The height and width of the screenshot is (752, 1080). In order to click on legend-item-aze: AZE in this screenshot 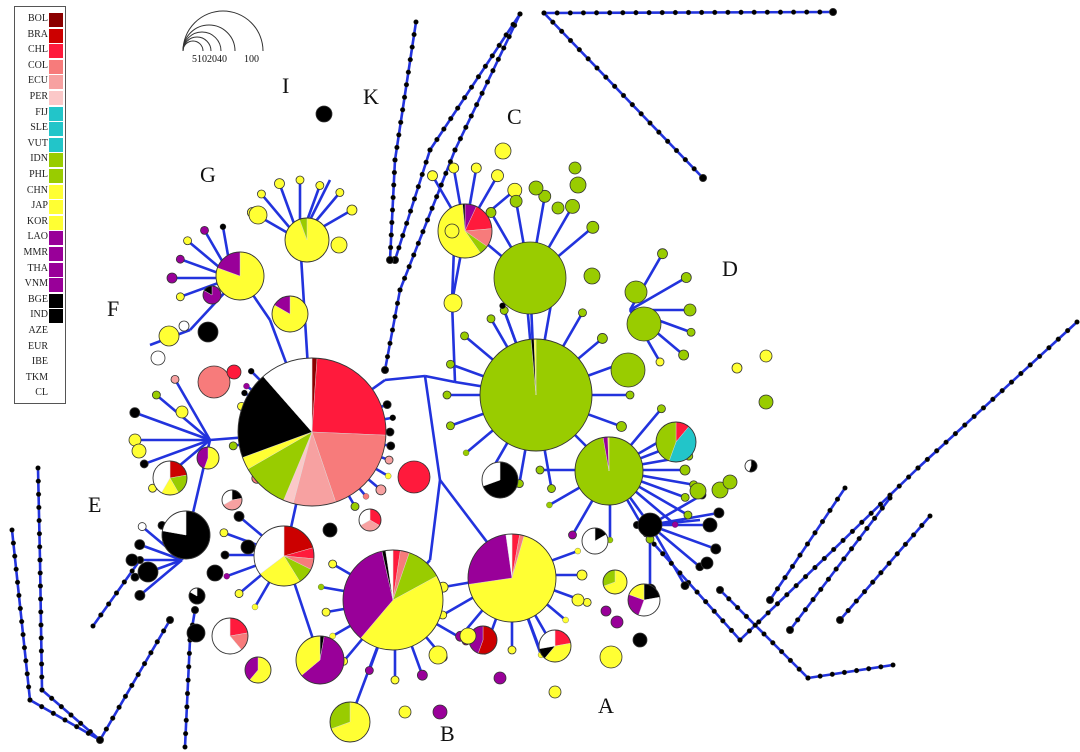, I will do `click(41, 332)`.